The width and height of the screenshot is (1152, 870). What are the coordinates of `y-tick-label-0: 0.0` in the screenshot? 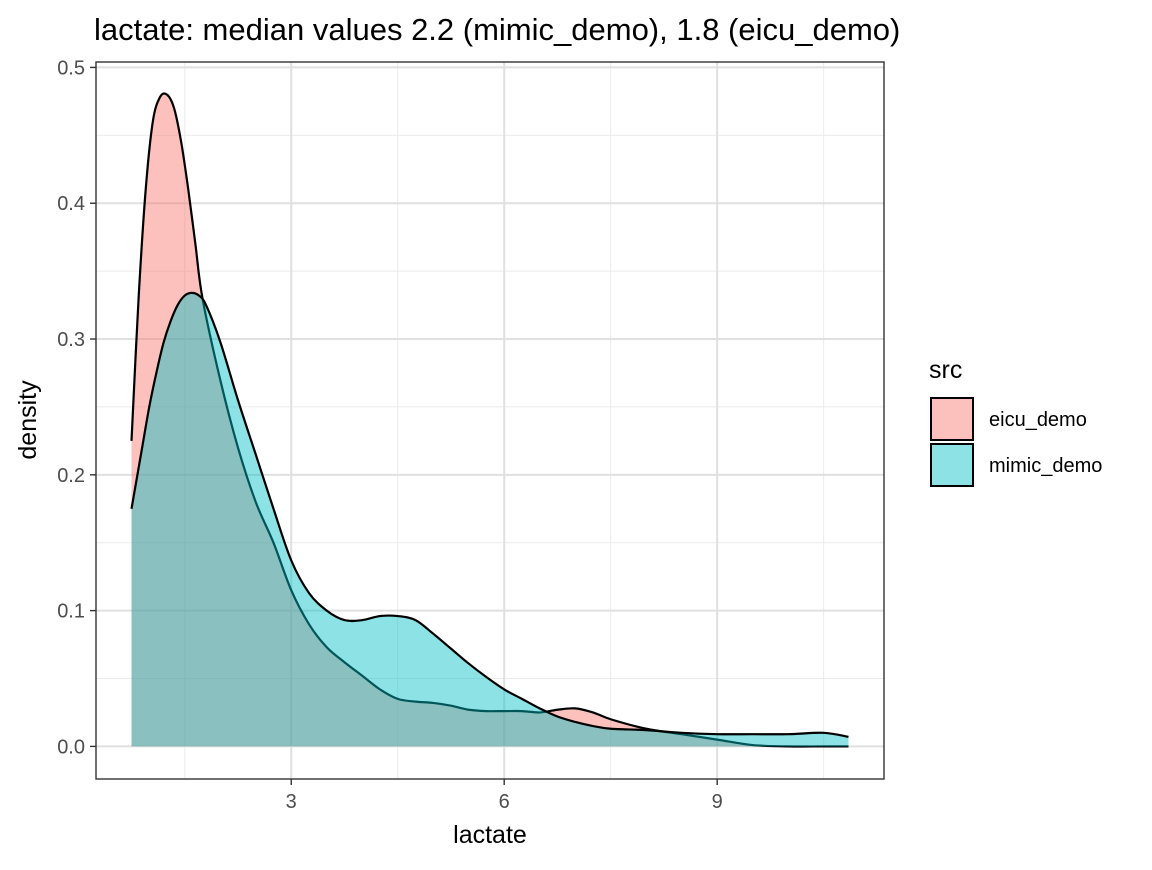 It's located at (71, 747).